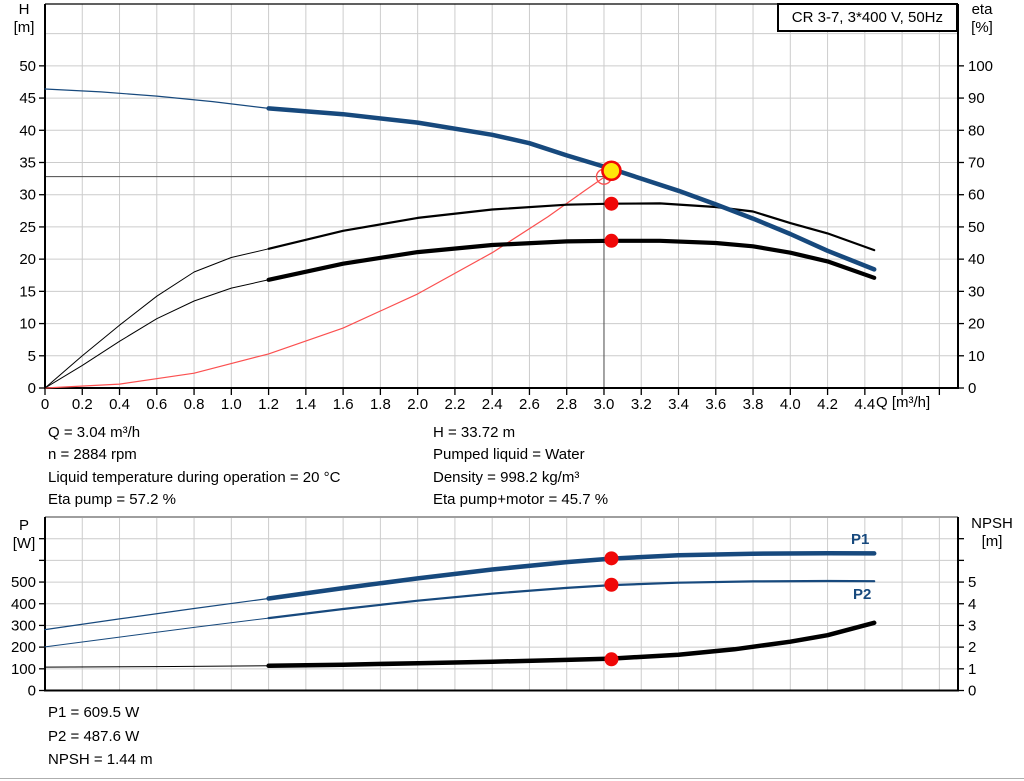  I want to click on tick-label-left: 5, so click(32, 356).